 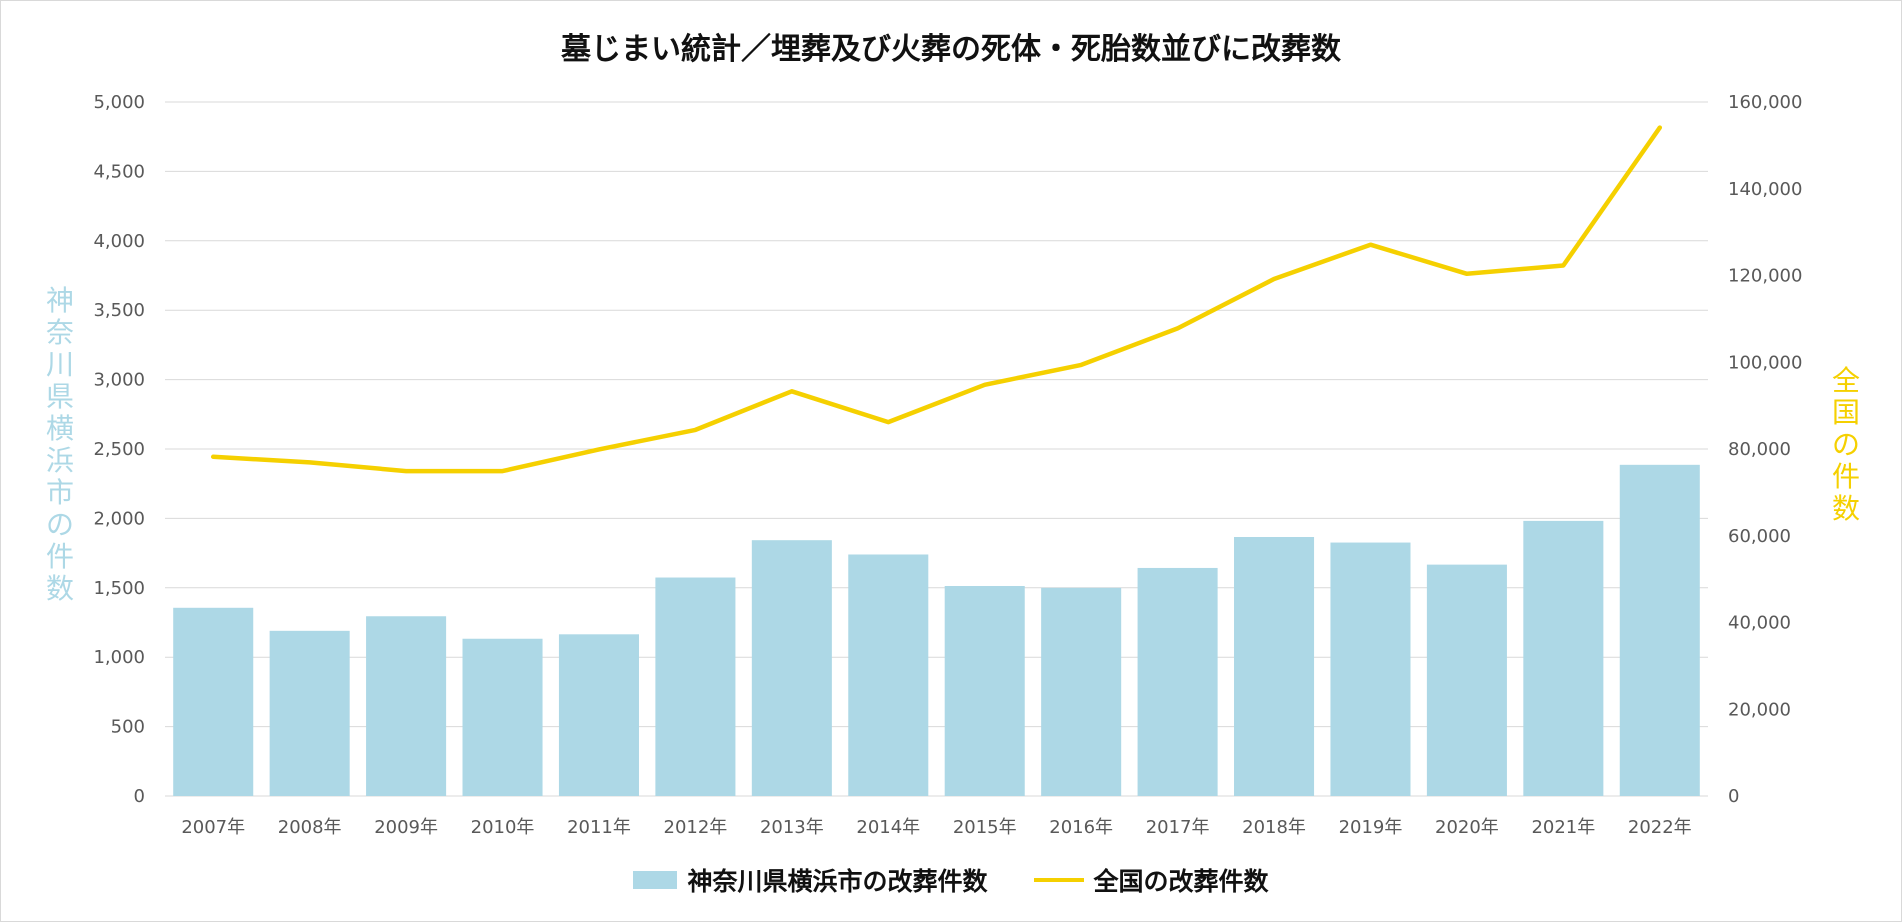 I want to click on x-tick-label: 2012年, so click(x=696, y=827).